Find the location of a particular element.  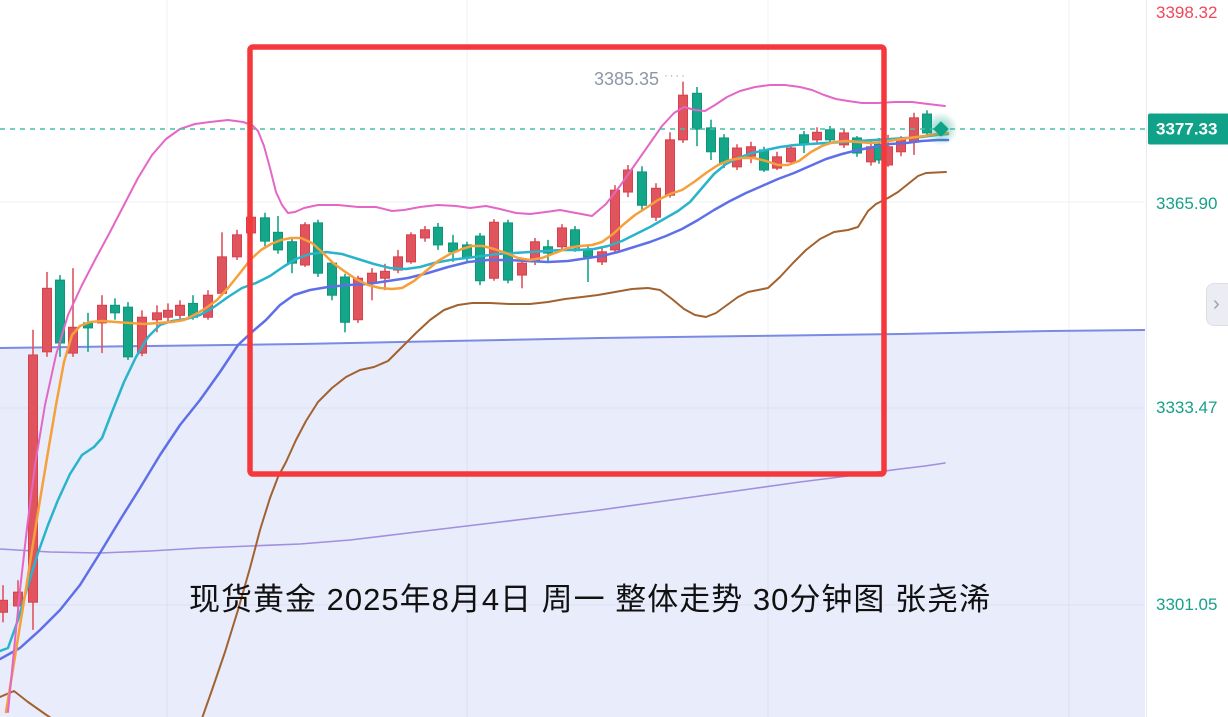

axis-price-label: 3301.05 is located at coordinates (1187, 604).